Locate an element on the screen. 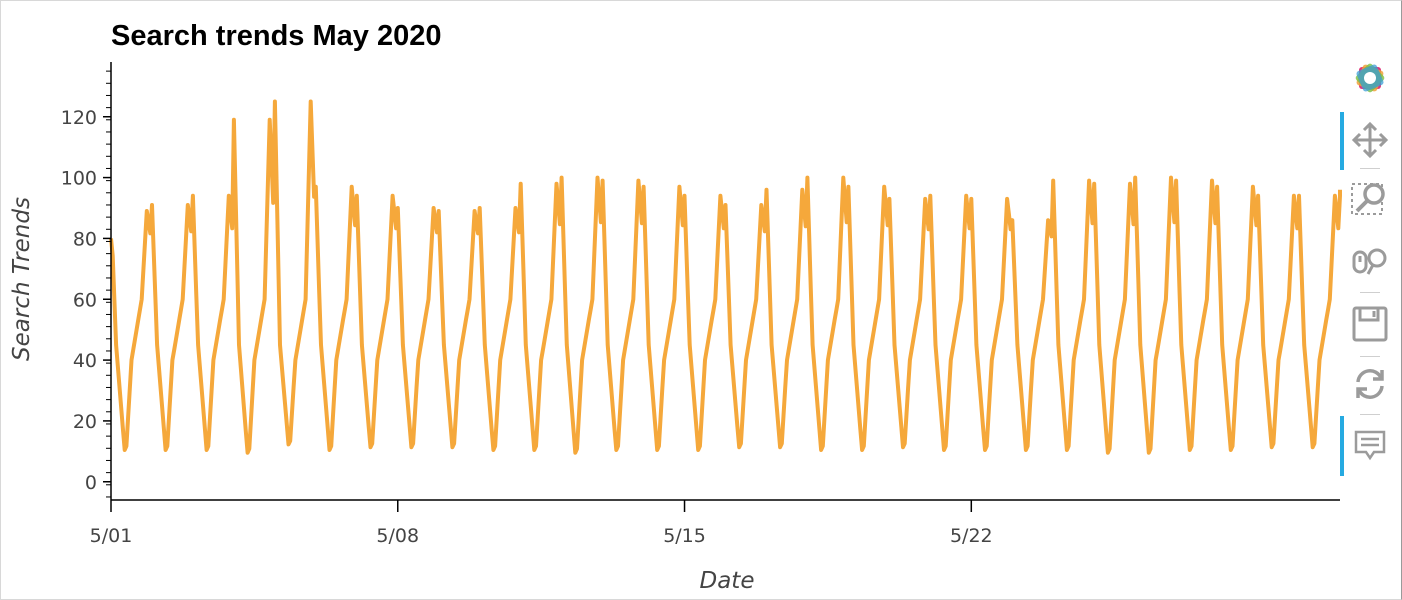  x-tick-label: 5/08 is located at coordinates (397, 536).